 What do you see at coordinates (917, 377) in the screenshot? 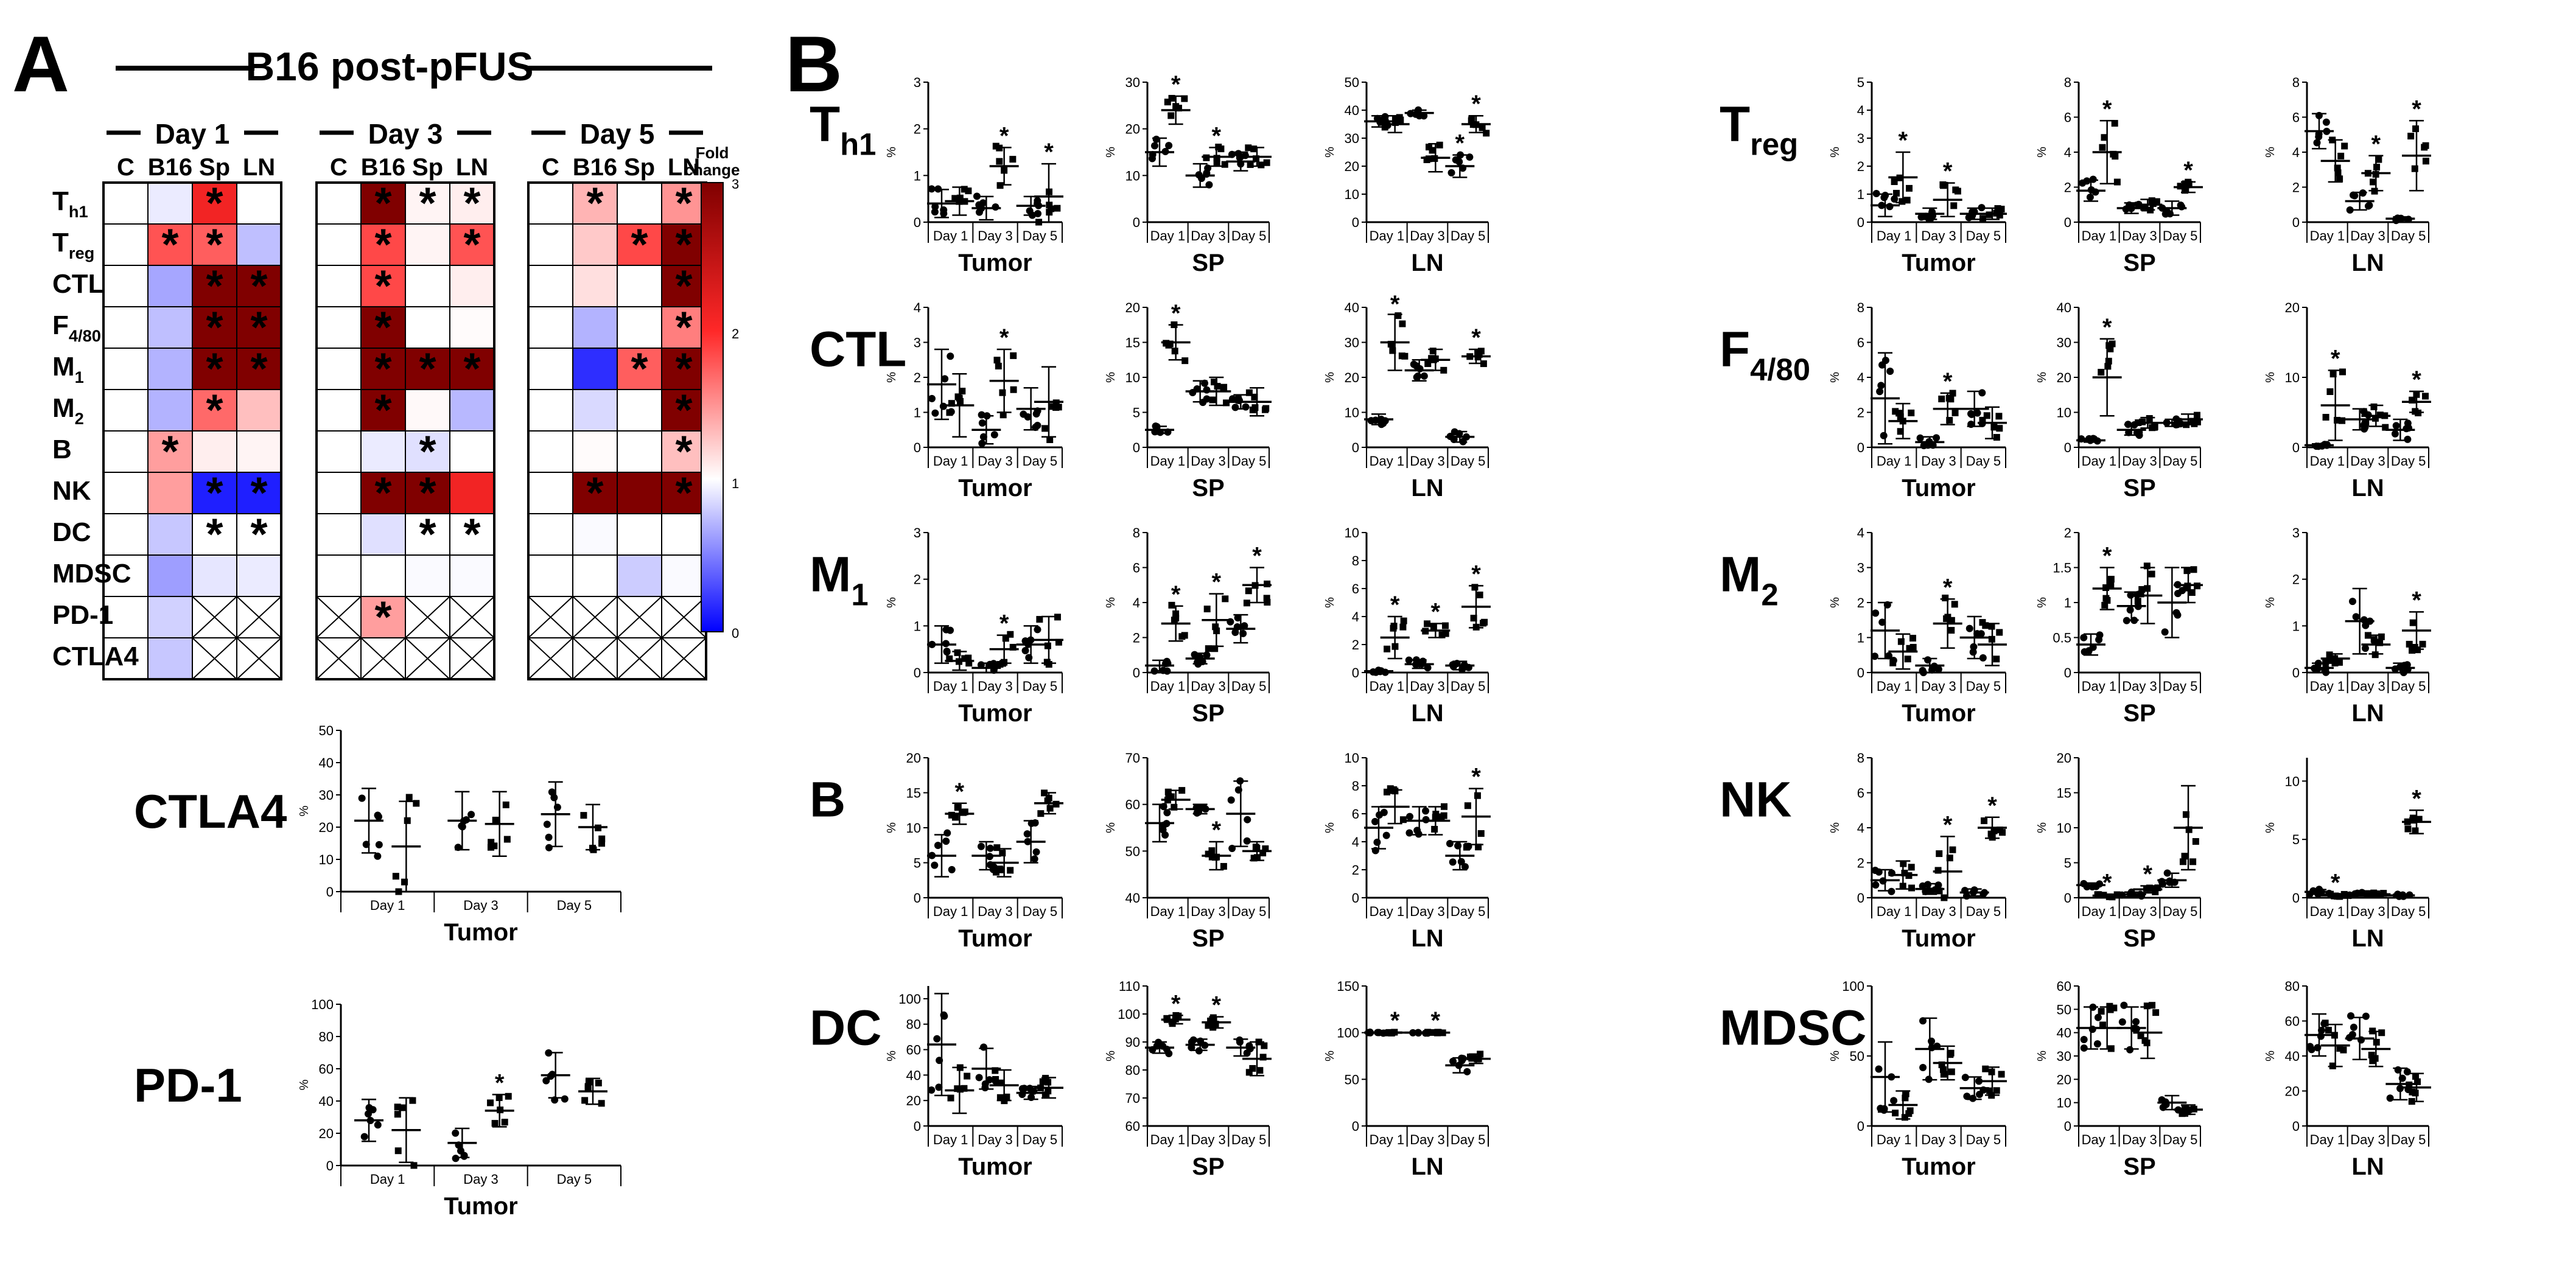
I see `y-tick-label: 2` at bounding box center [917, 377].